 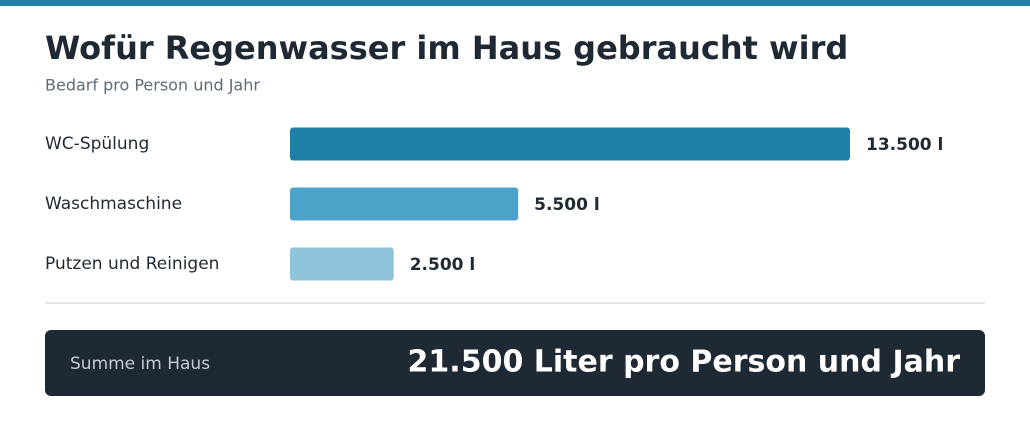 I want to click on category-label: Waschmaschine, so click(x=113, y=204).